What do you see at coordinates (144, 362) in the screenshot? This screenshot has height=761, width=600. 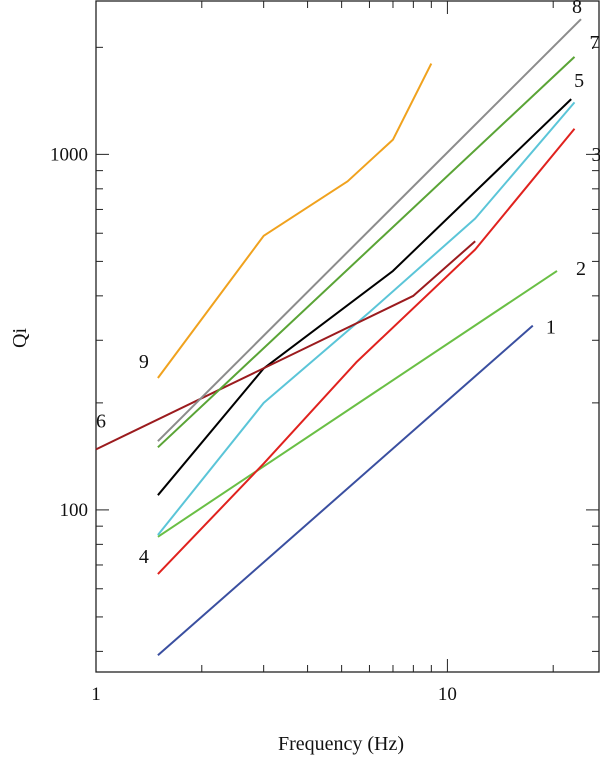 I see `series-label-9: 9` at bounding box center [144, 362].